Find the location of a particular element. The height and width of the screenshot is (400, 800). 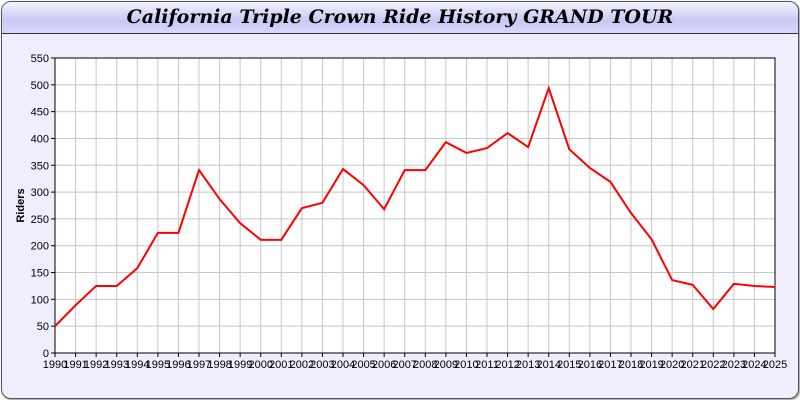

y-tick-label: 200 is located at coordinates (40, 247).